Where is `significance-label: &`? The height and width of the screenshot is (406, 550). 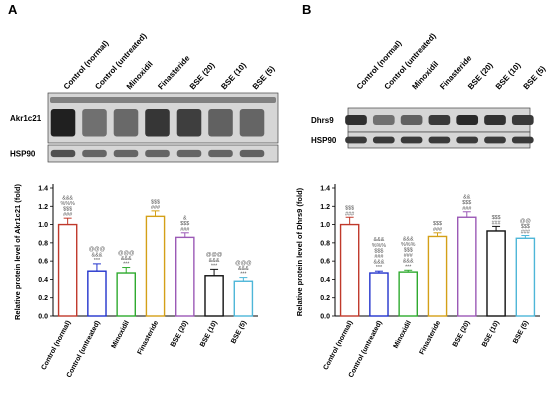 significance-label: & is located at coordinates (185, 219).